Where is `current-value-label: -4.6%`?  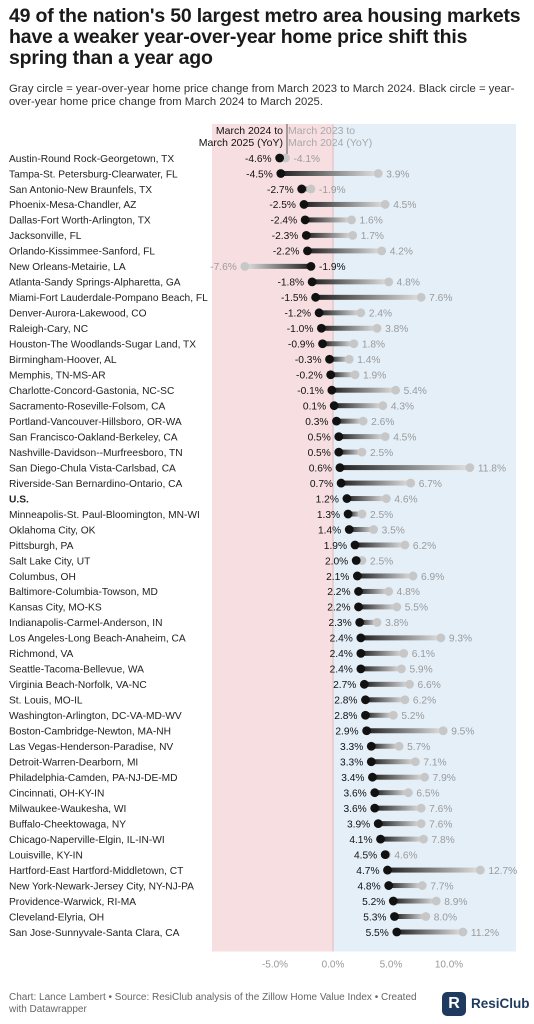
current-value-label: -4.6% is located at coordinates (258, 159).